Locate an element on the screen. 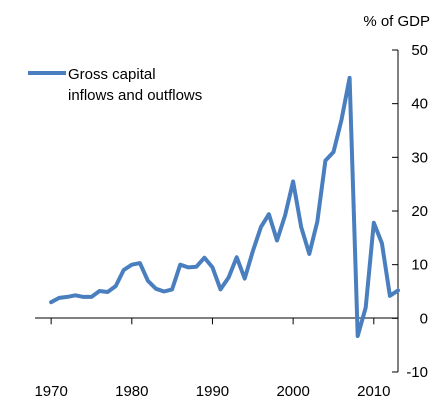 The height and width of the screenshot is (402, 442). y-tick-label: 10 is located at coordinates (419, 265).